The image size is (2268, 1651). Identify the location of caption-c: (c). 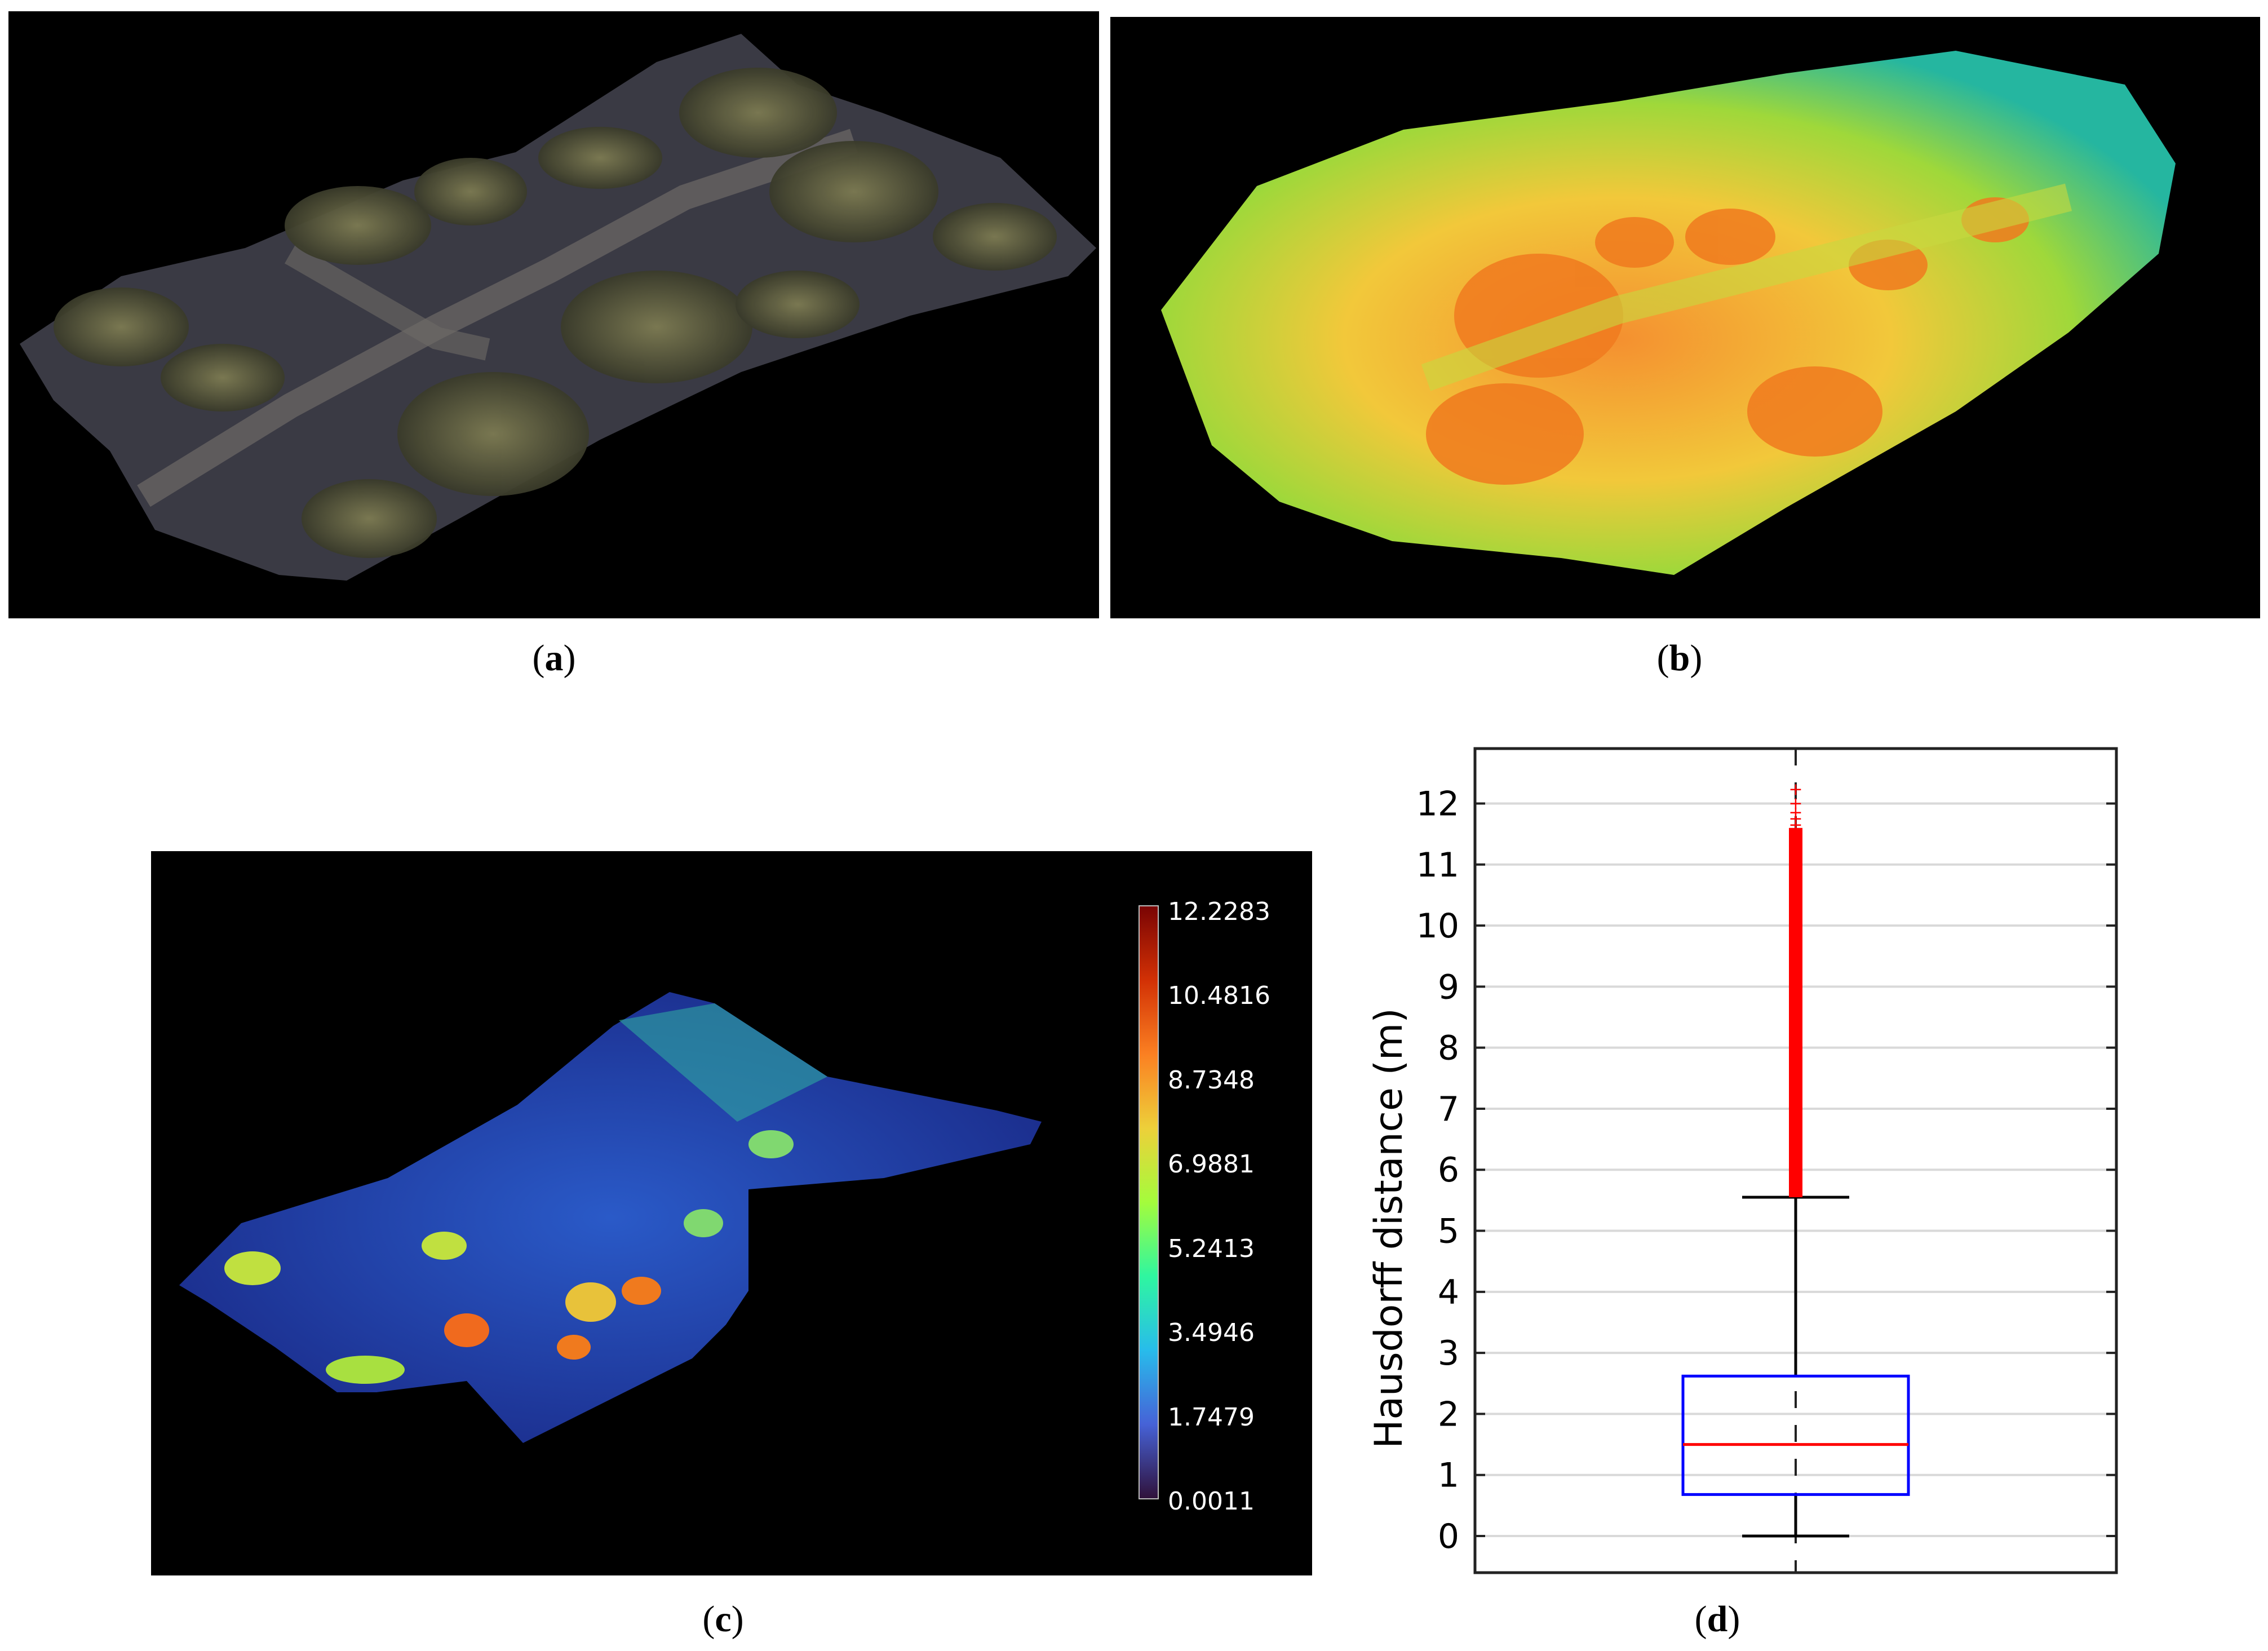
(723, 1619).